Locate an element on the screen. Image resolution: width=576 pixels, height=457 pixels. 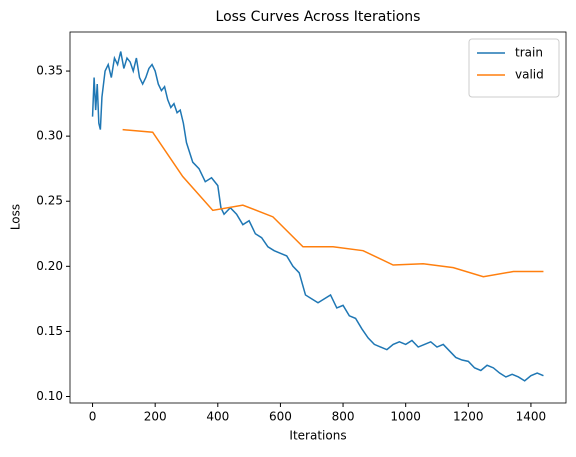
y-tick-label: 0.35 is located at coordinates (49, 71).